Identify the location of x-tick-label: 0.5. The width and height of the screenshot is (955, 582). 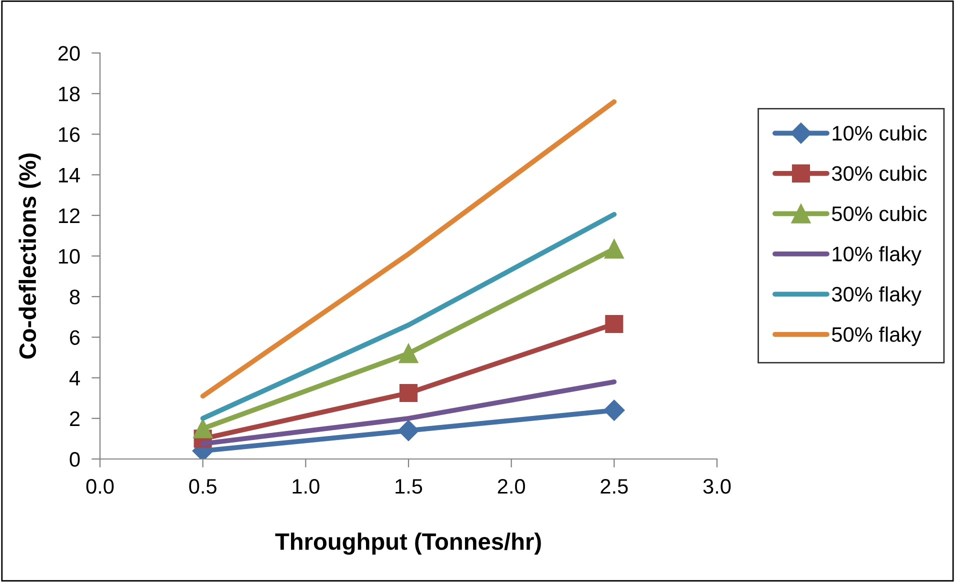
(202, 486).